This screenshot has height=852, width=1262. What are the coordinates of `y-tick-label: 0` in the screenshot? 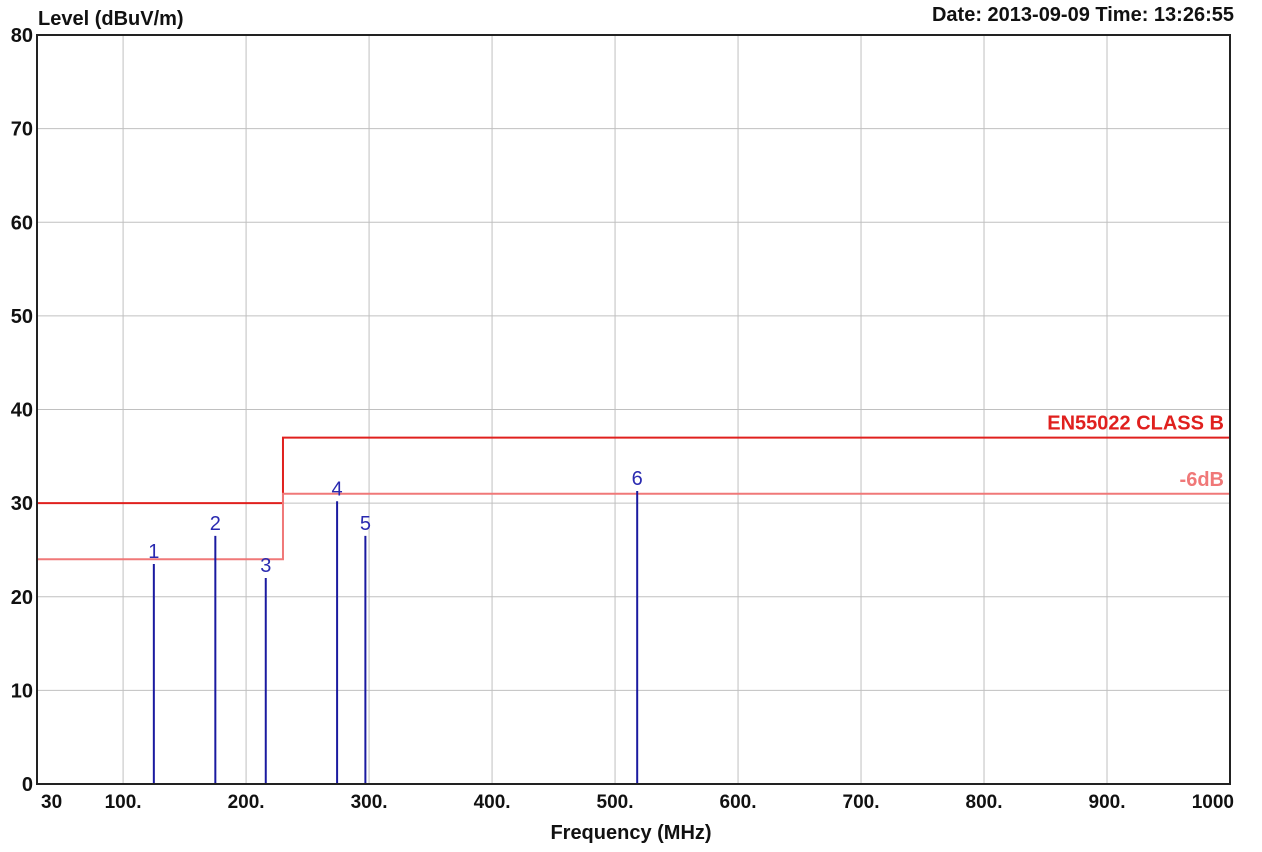 It's located at (27, 785).